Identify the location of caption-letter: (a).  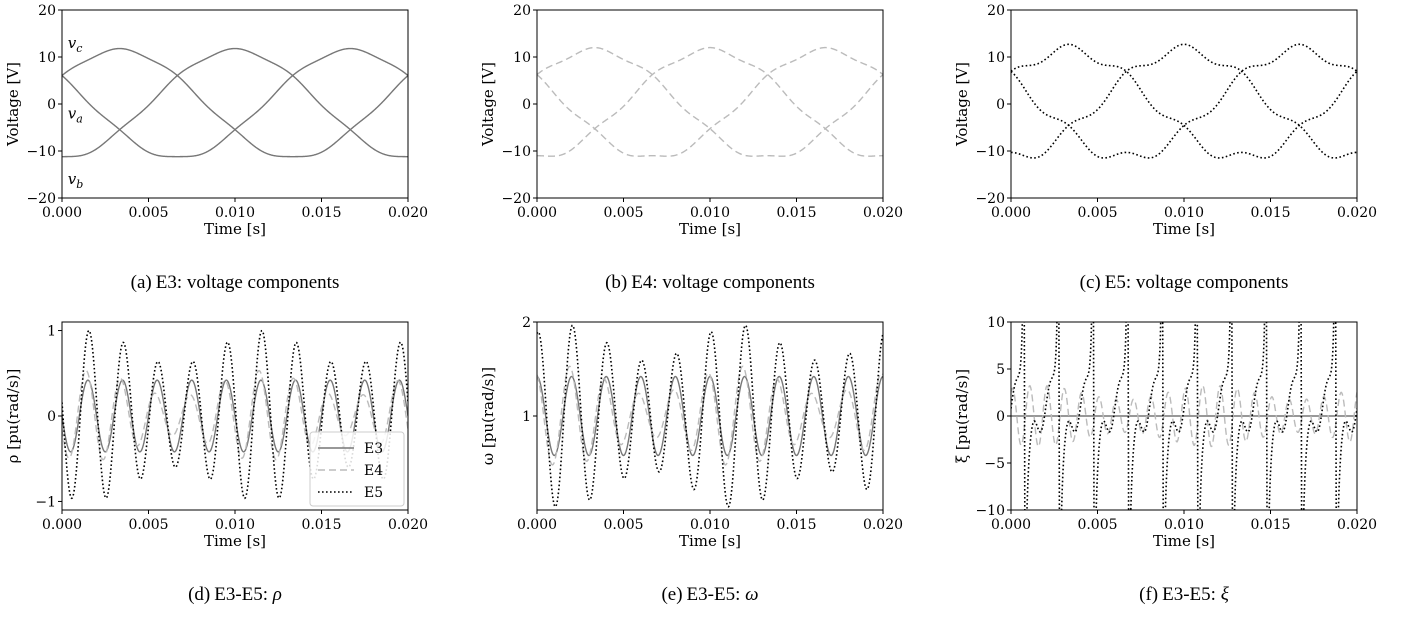
(141, 282).